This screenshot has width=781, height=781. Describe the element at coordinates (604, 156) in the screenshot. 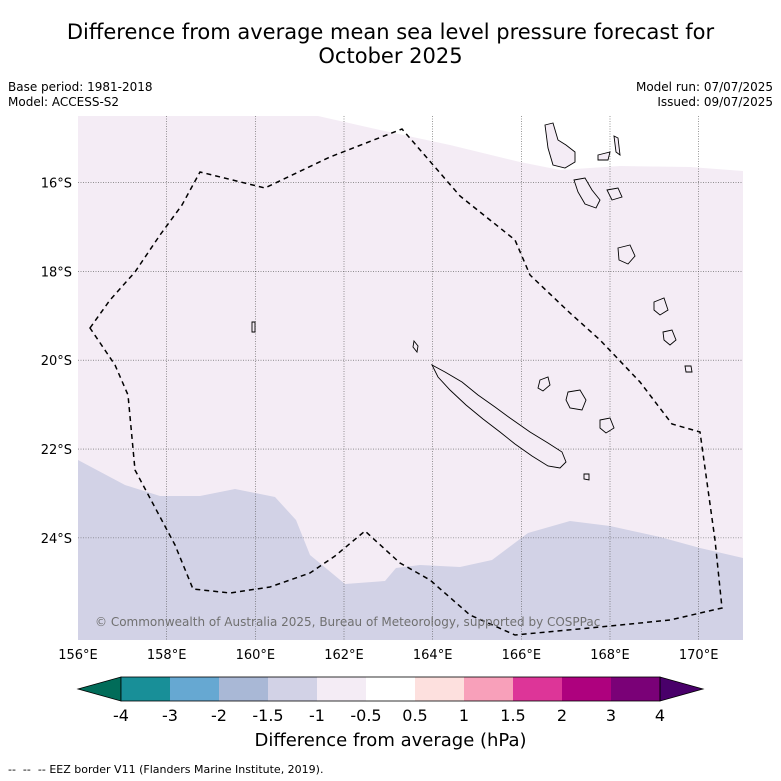

I see `ambae-island` at that location.